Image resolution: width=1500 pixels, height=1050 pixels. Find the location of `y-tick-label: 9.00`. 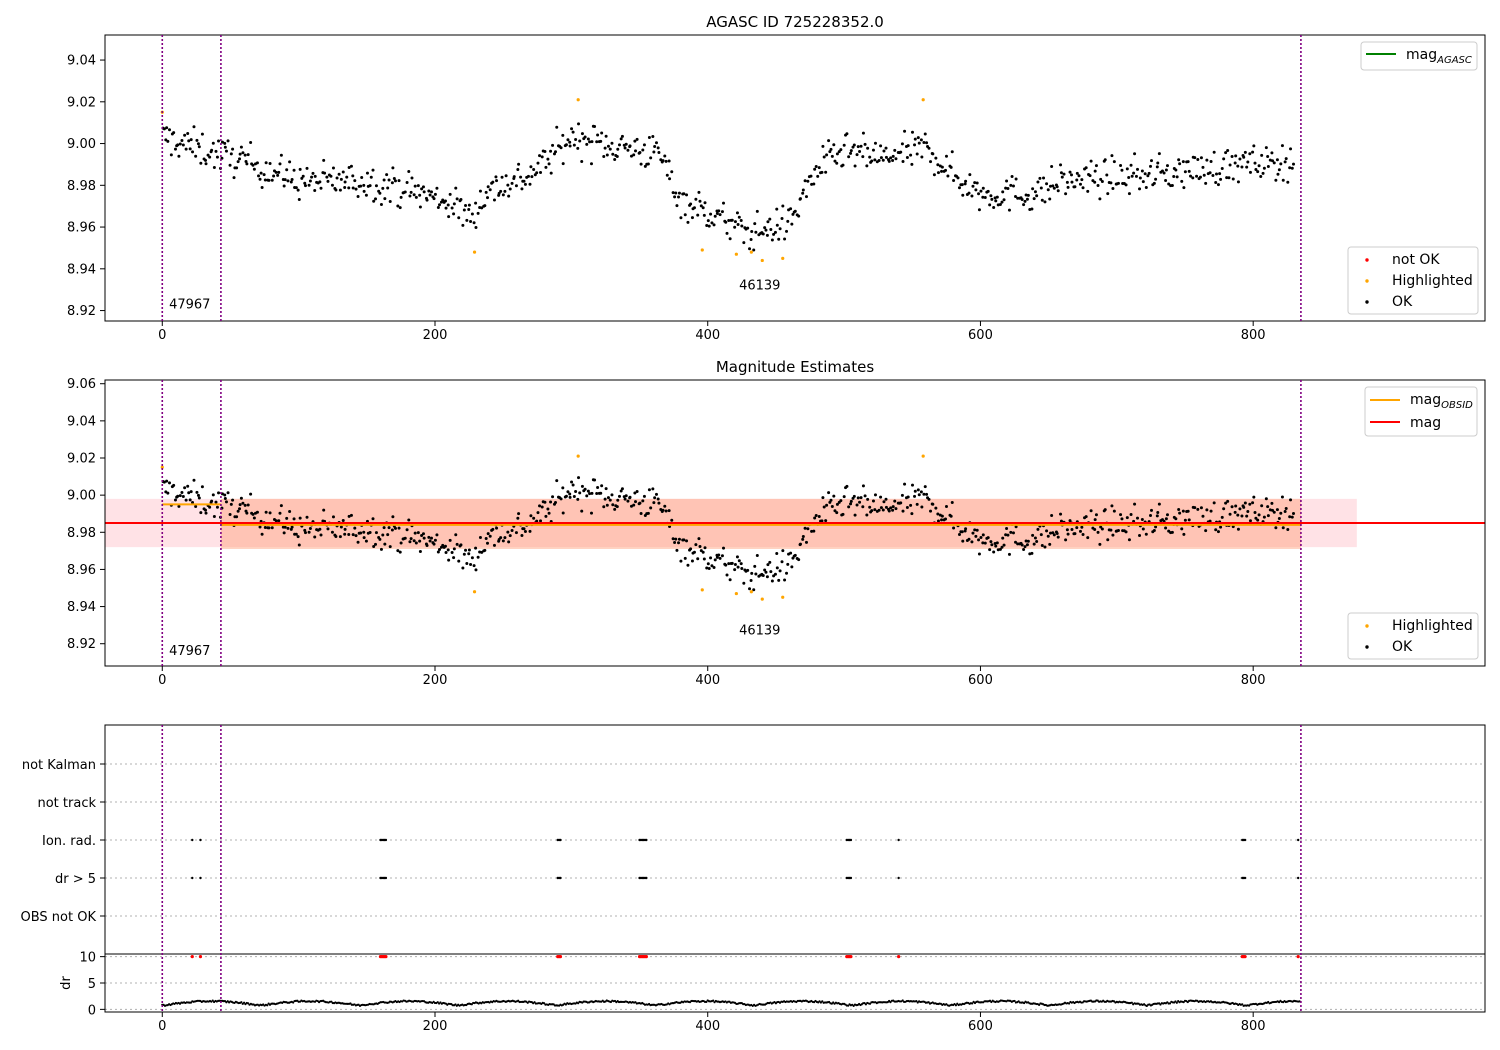

y-tick-label: 9.00 is located at coordinates (81, 496).